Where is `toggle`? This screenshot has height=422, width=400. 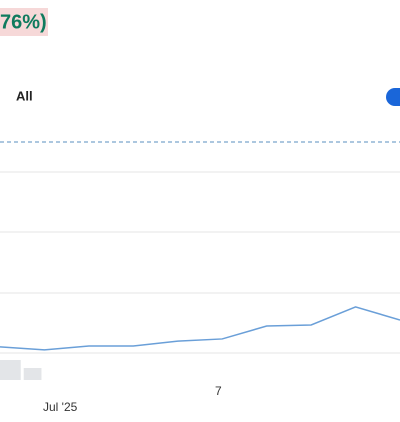 toggle is located at coordinates (393, 97).